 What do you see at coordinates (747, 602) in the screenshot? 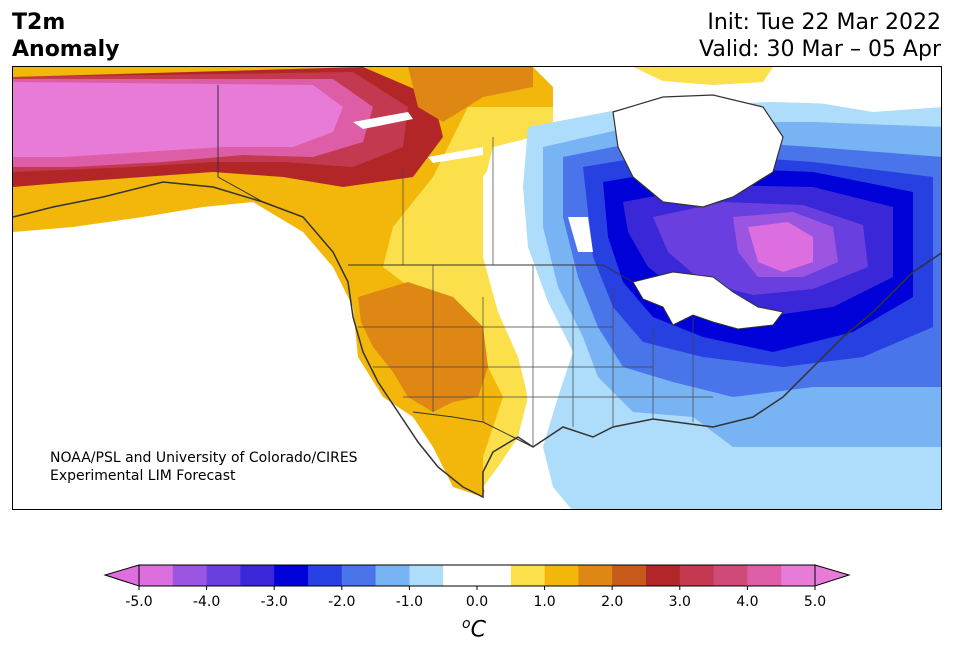
I see `colorbar-tick-label: 4.0` at bounding box center [747, 602].